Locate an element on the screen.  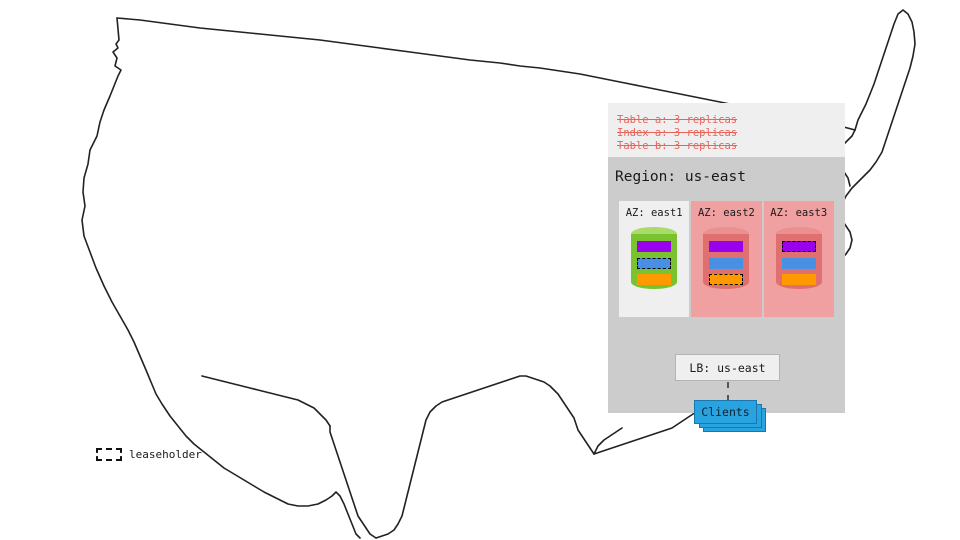
az-label: AZ: east1 is located at coordinates (654, 213).